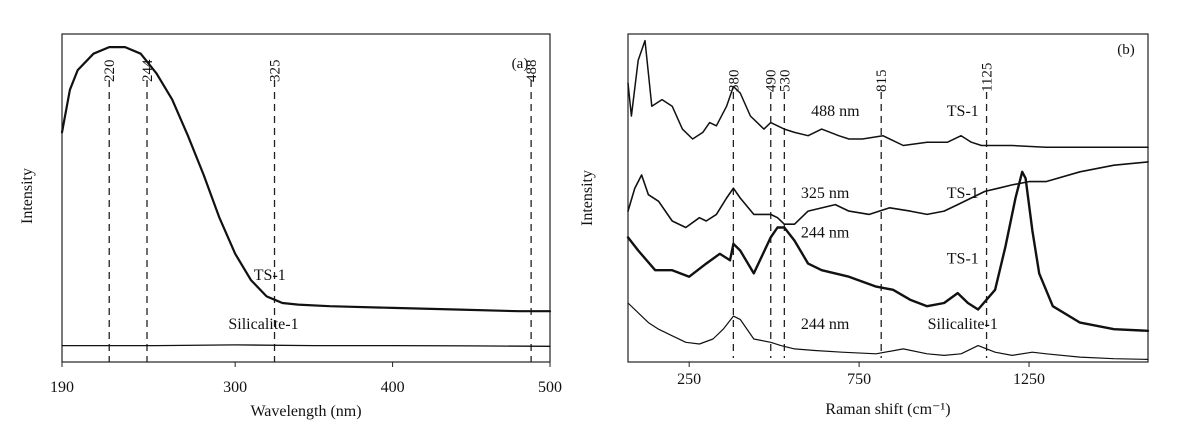  What do you see at coordinates (1126, 50) in the screenshot?
I see `panel-label: (b)` at bounding box center [1126, 50].